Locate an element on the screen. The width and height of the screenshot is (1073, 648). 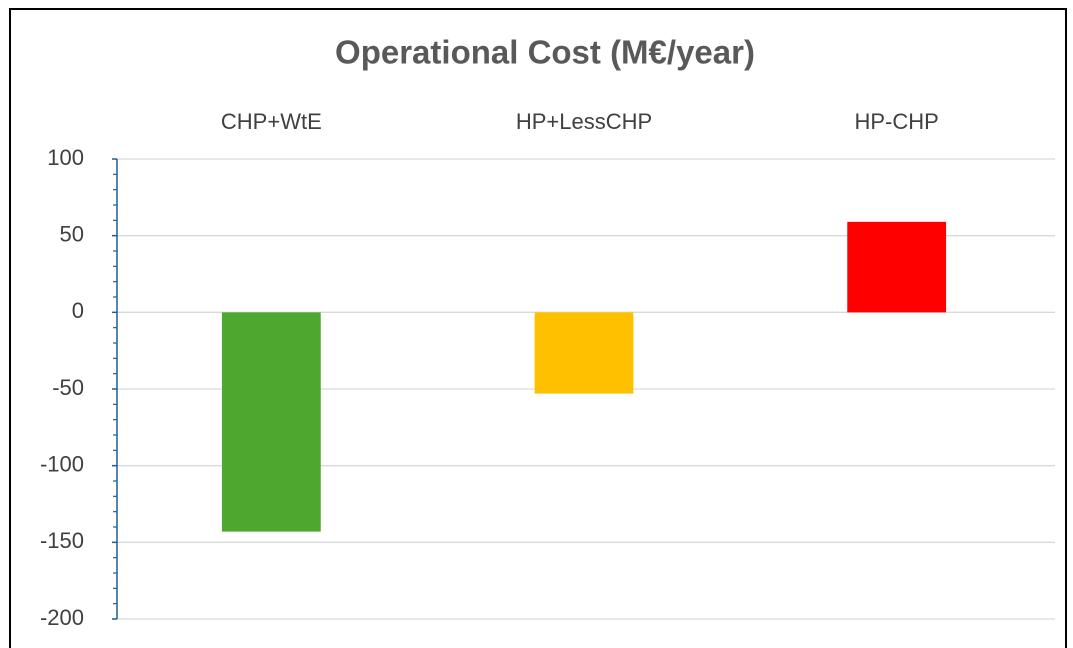
x-tick-label: HP+LessCHP is located at coordinates (584, 121).